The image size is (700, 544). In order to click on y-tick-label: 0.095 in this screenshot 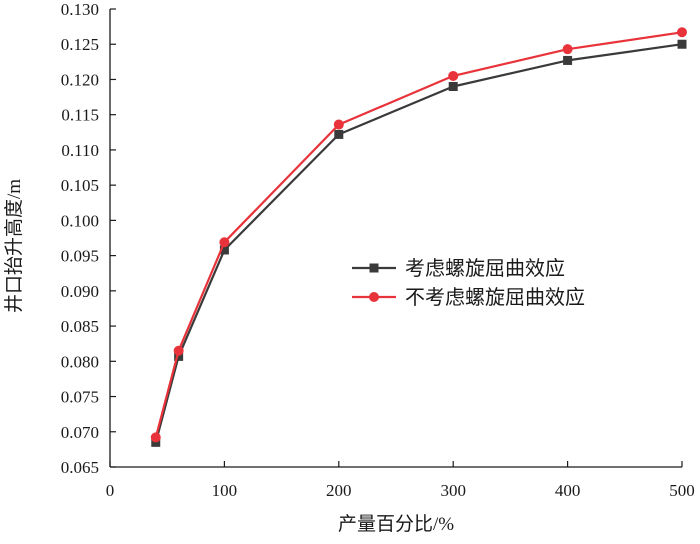, I will do `click(80, 256)`.